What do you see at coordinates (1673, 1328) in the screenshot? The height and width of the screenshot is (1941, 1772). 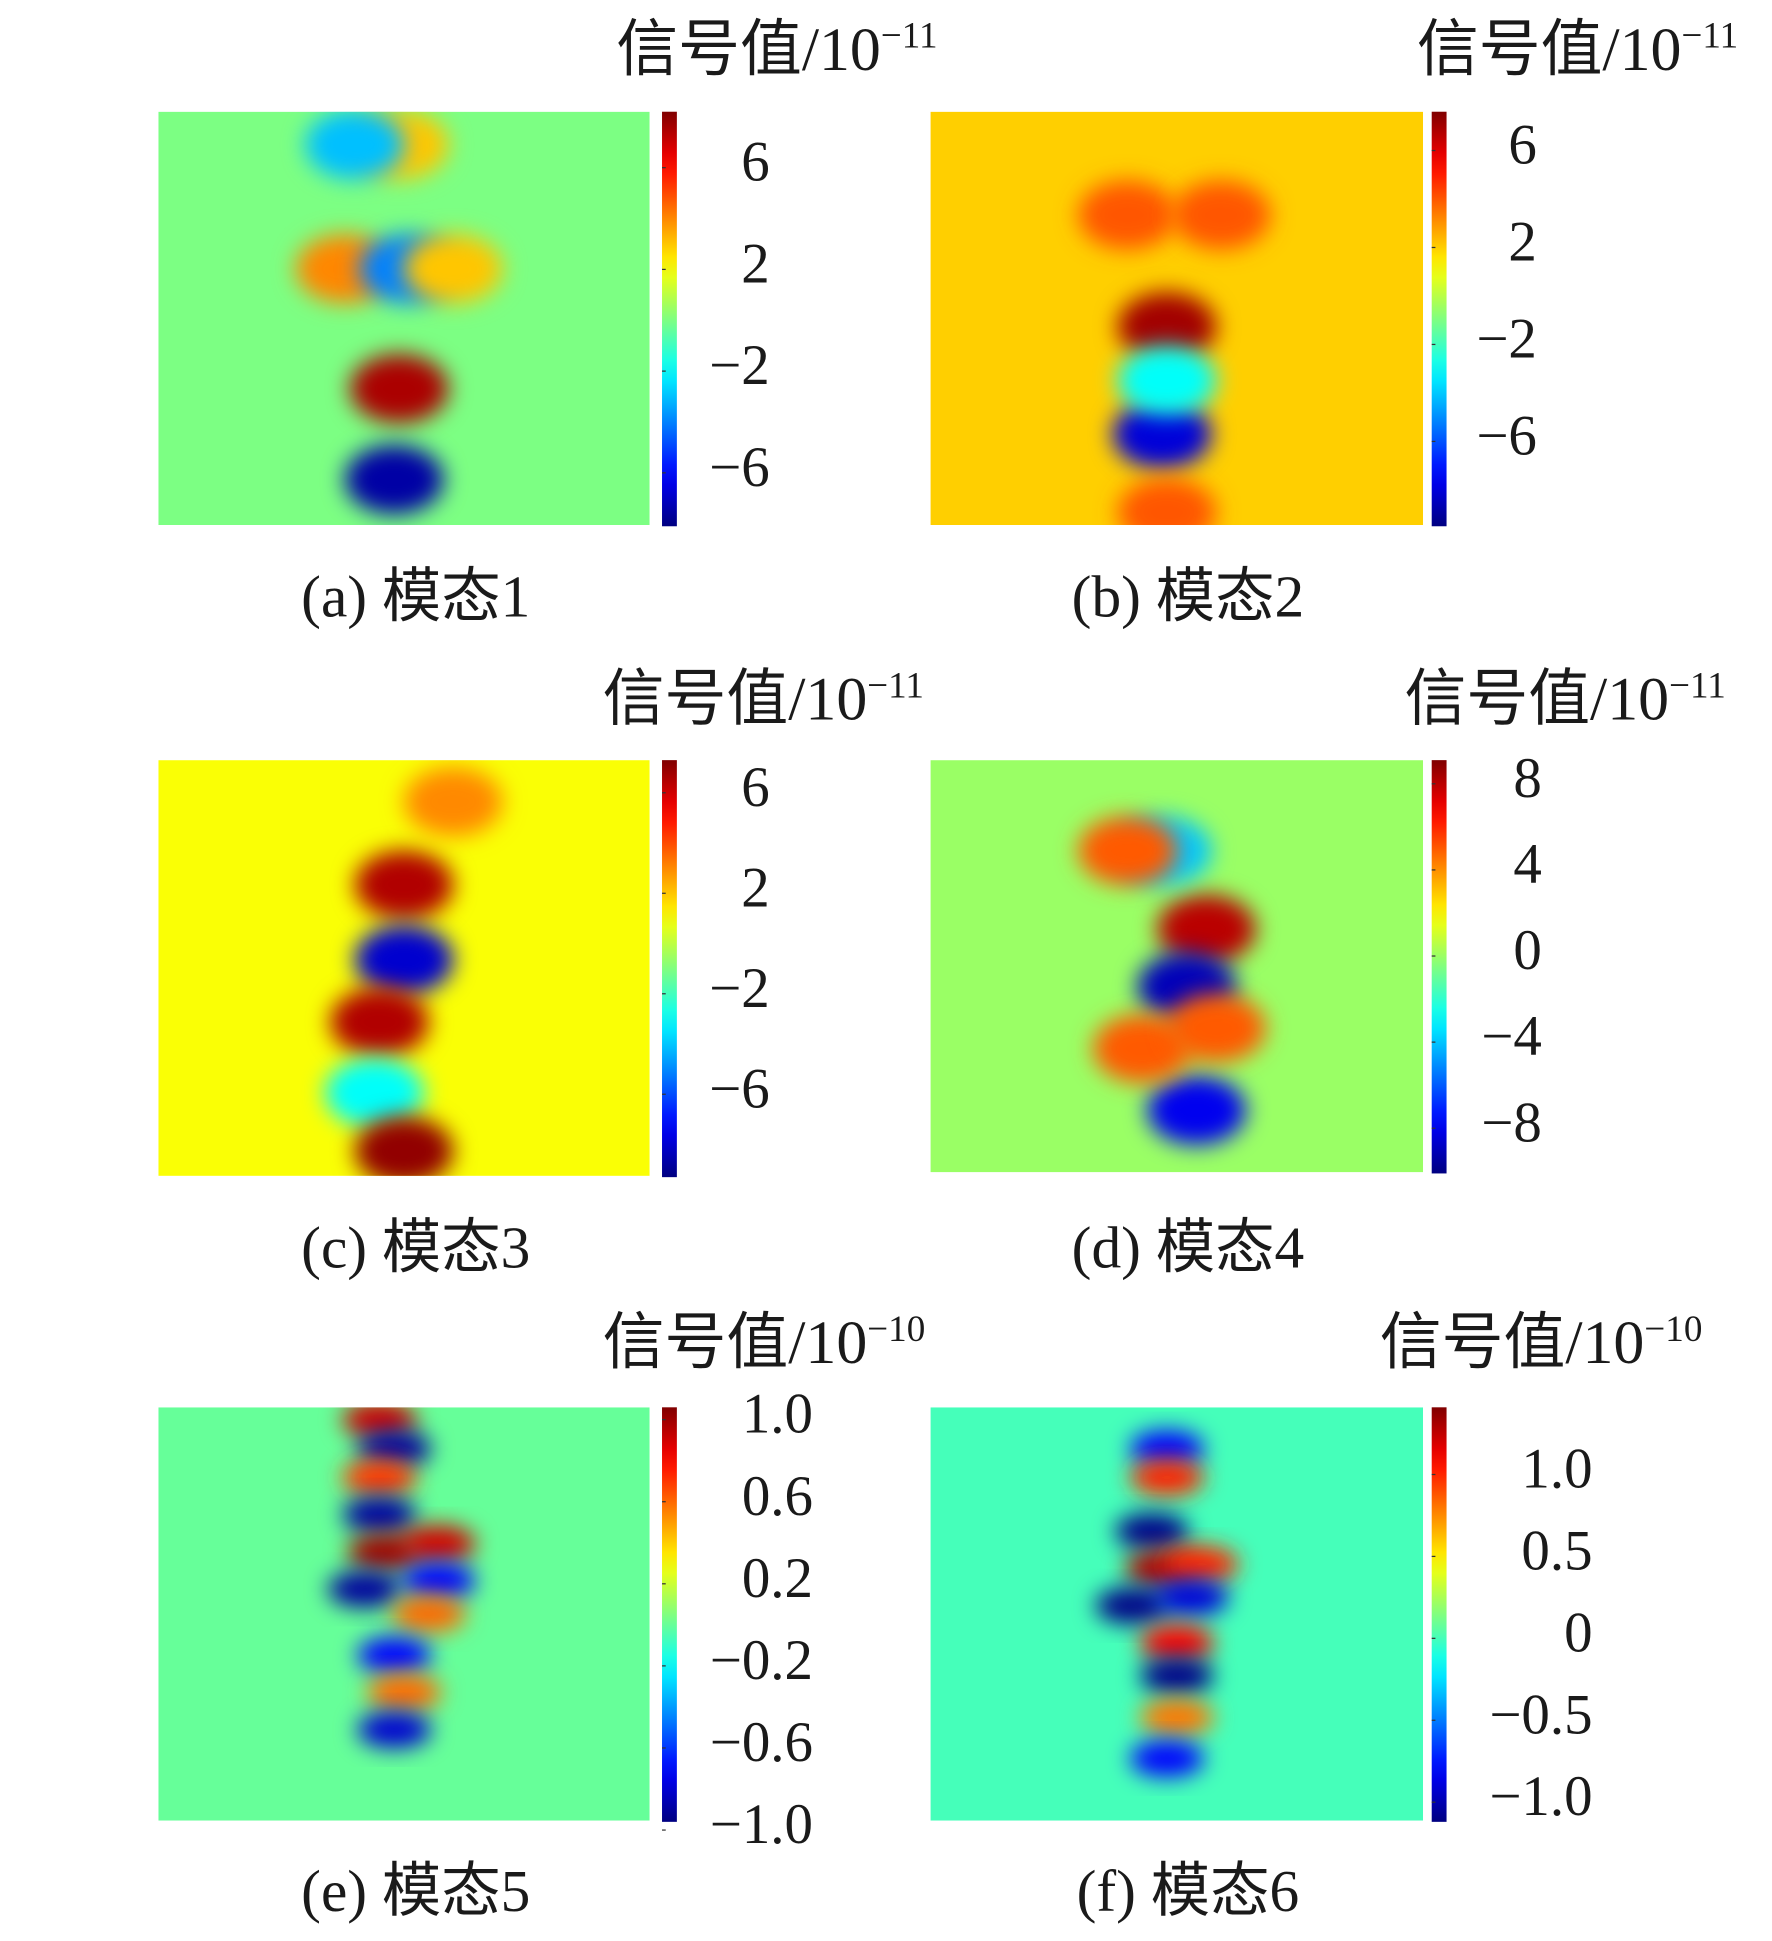 I see `colorbar-label-exponent: −10` at bounding box center [1673, 1328].